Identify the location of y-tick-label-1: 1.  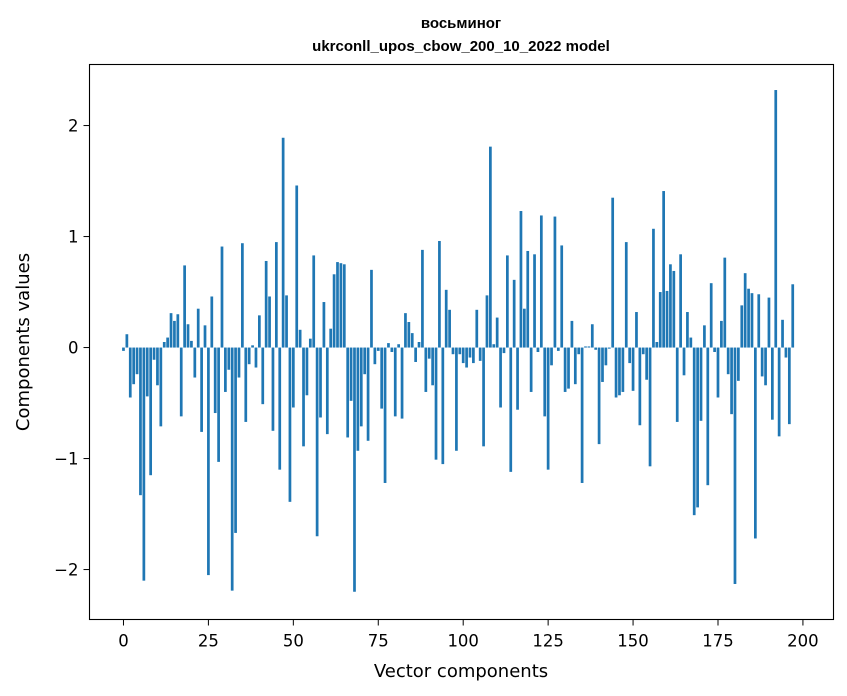
(73, 237).